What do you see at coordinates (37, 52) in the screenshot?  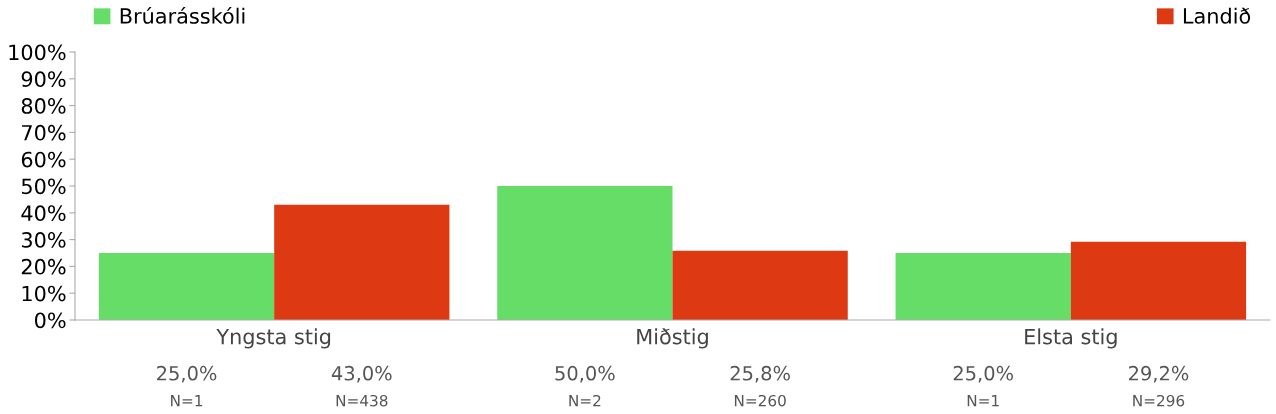 I see `y-tick-label: 100%` at bounding box center [37, 52].